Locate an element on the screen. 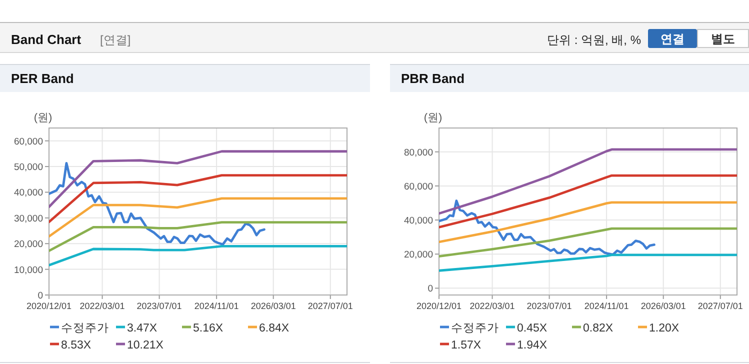 The height and width of the screenshot is (364, 749). y-tick-label: 10,000 is located at coordinates (28, 270).